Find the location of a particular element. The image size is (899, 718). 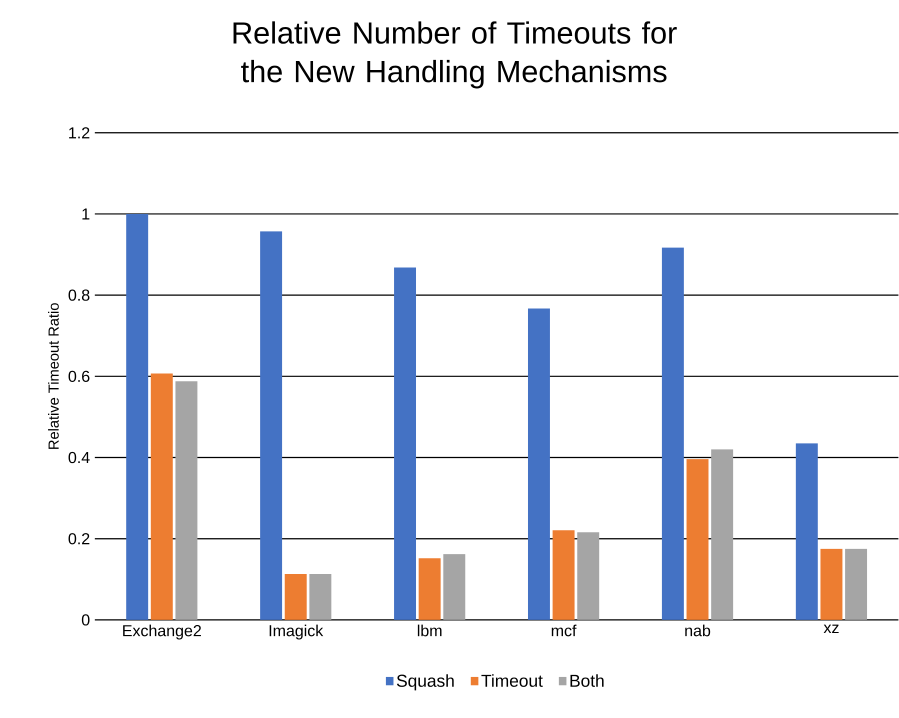

y-tick-label: 0.6 is located at coordinates (79, 376).